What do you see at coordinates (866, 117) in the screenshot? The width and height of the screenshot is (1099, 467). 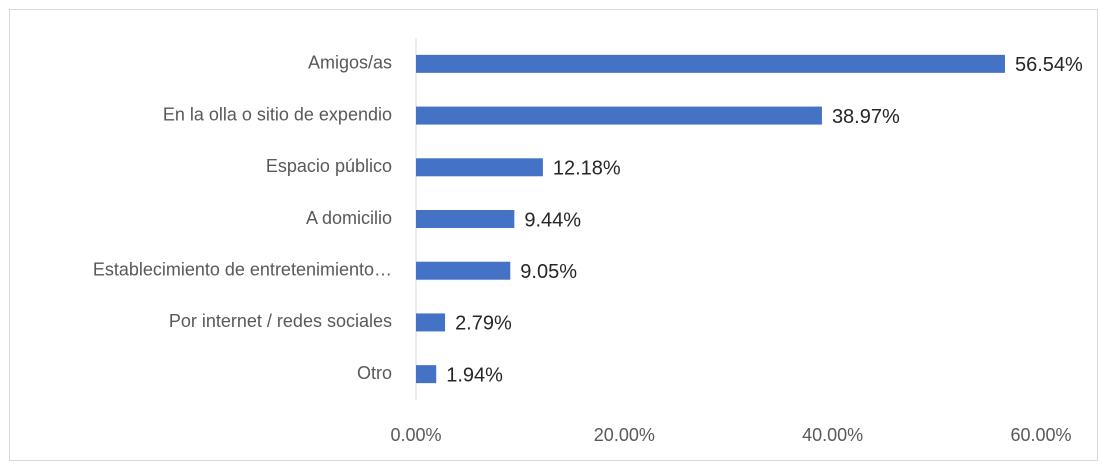 I see `data-label: 38.97%` at bounding box center [866, 117].